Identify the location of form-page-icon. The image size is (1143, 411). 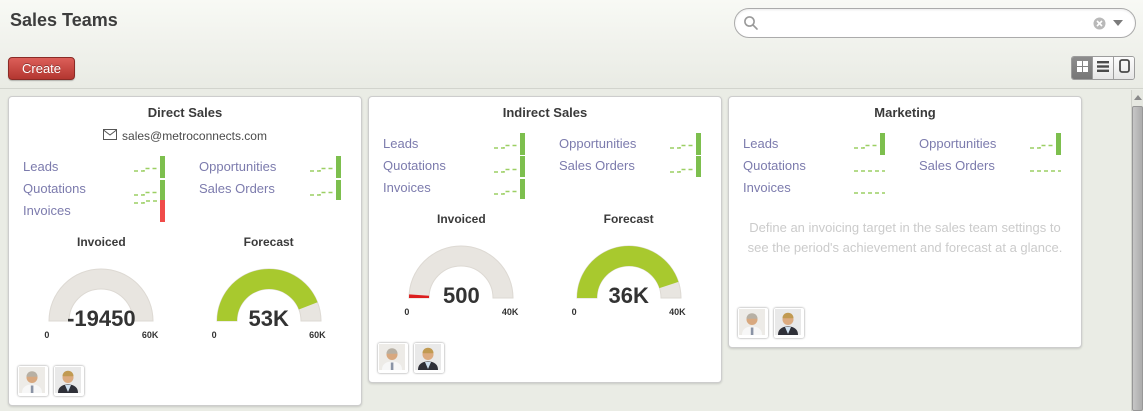
(1124, 68).